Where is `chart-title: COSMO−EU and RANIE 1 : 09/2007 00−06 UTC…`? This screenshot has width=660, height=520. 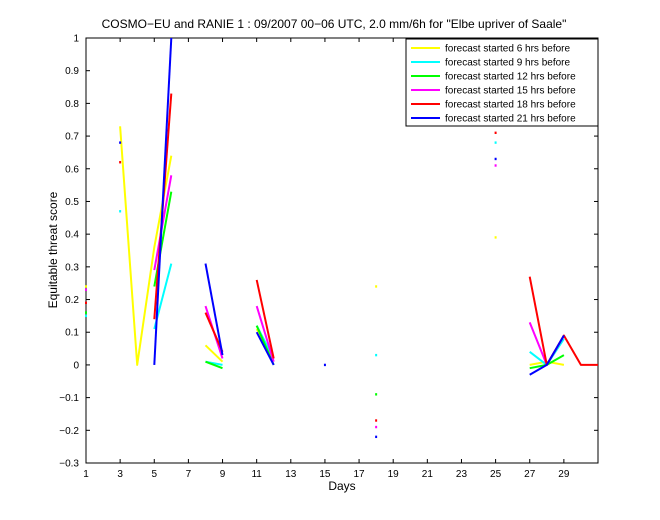
chart-title: COSMO−EU and RANIE 1 : 09/2007 00−06 UTC… is located at coordinates (334, 24).